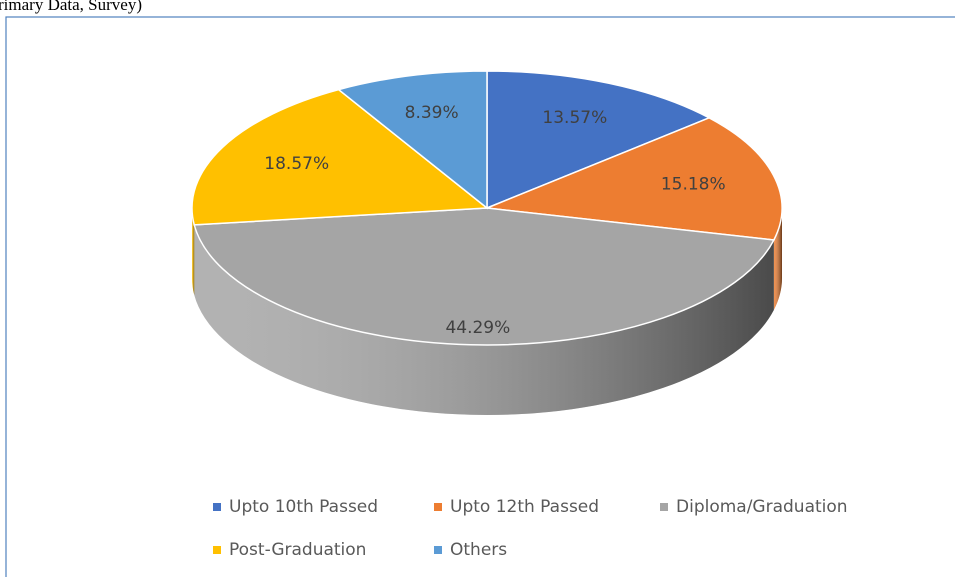  Describe the element at coordinates (693, 184) in the screenshot. I see `data-label: 15.18%` at that location.